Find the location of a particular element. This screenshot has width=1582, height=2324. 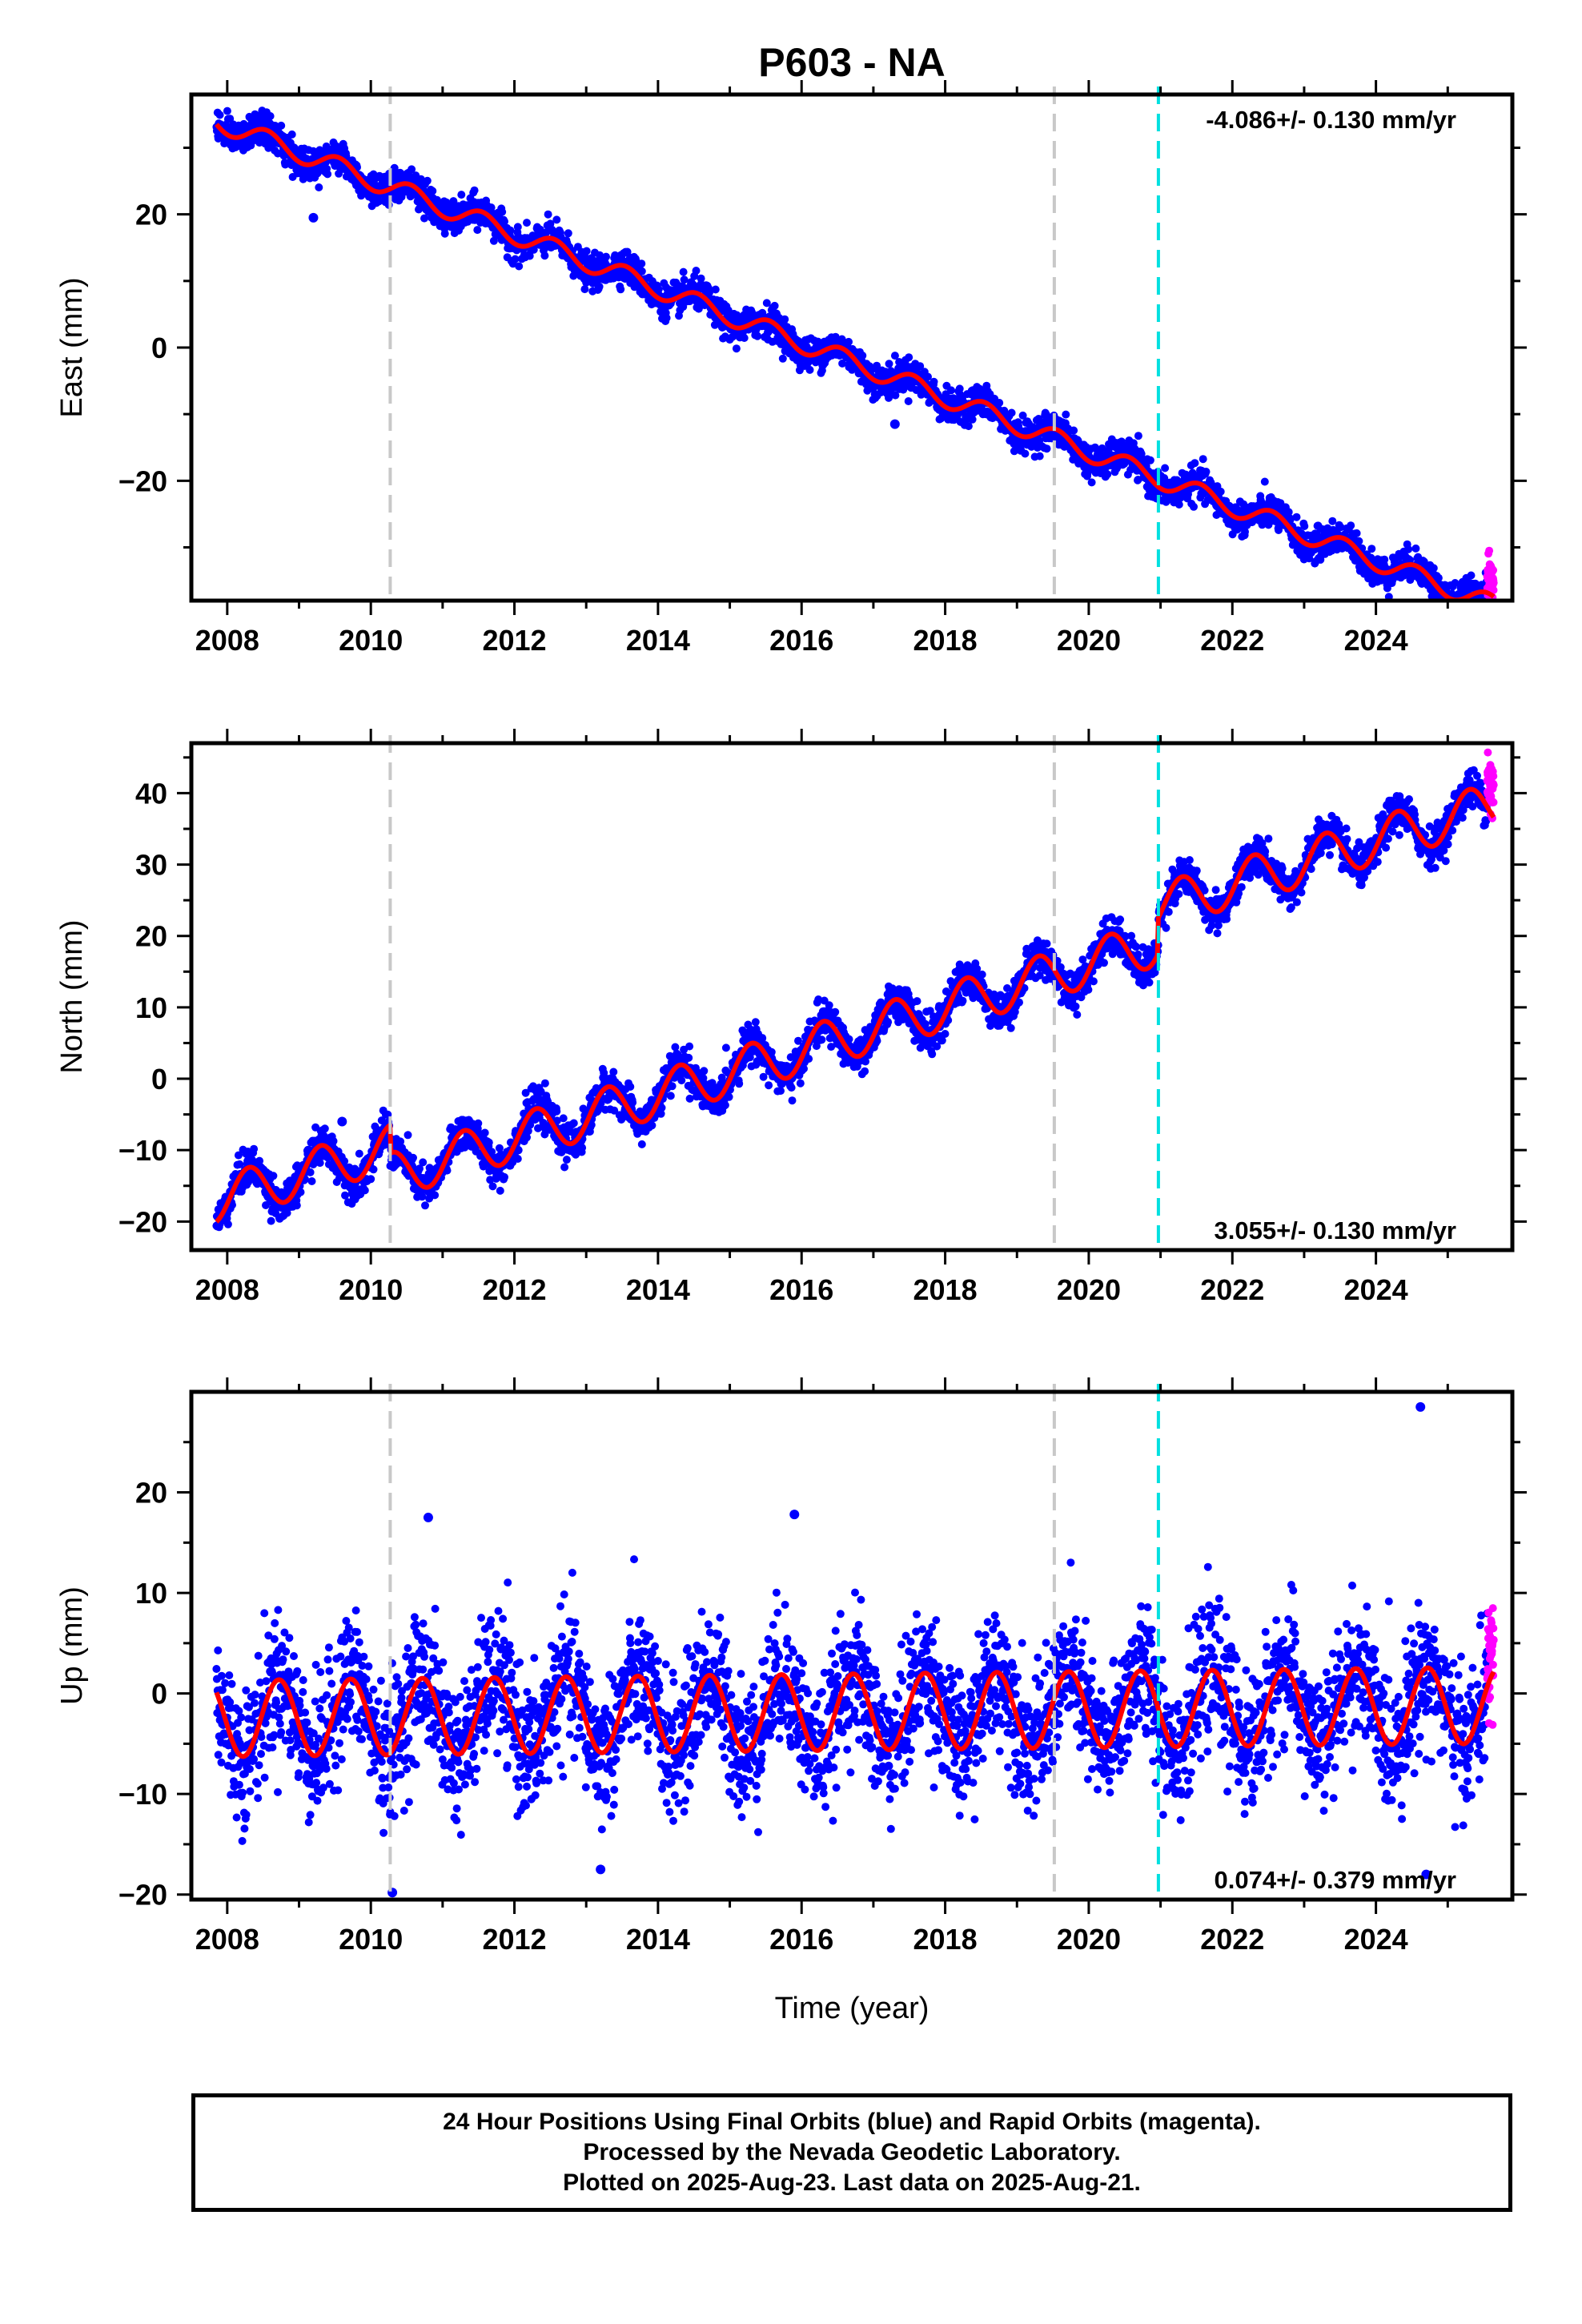

y-tick-label: 0 is located at coordinates (159, 348).